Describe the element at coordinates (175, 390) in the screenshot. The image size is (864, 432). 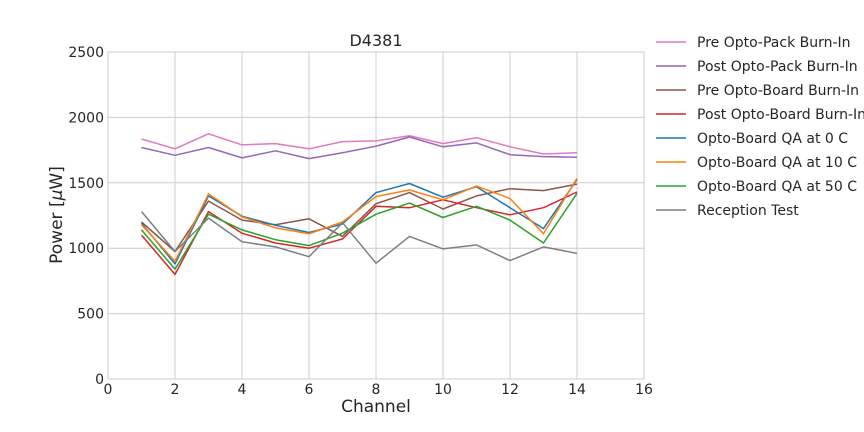
I see `x-tick-label: 2` at that location.